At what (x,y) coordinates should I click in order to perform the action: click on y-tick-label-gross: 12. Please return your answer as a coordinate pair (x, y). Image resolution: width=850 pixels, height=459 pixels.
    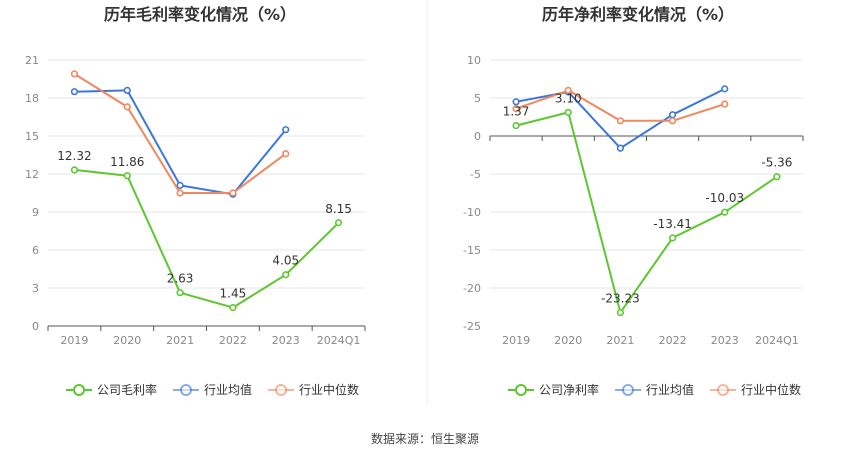
    Looking at the image, I should click on (32, 174).